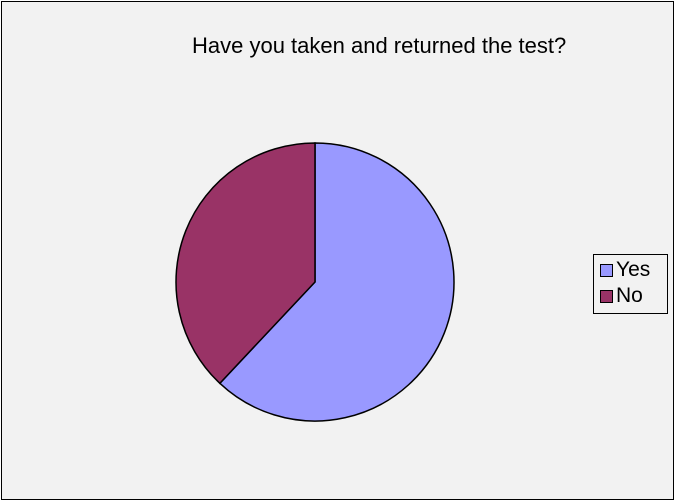 This screenshot has height=502, width=677. I want to click on legend-swatch-no, so click(606, 296).